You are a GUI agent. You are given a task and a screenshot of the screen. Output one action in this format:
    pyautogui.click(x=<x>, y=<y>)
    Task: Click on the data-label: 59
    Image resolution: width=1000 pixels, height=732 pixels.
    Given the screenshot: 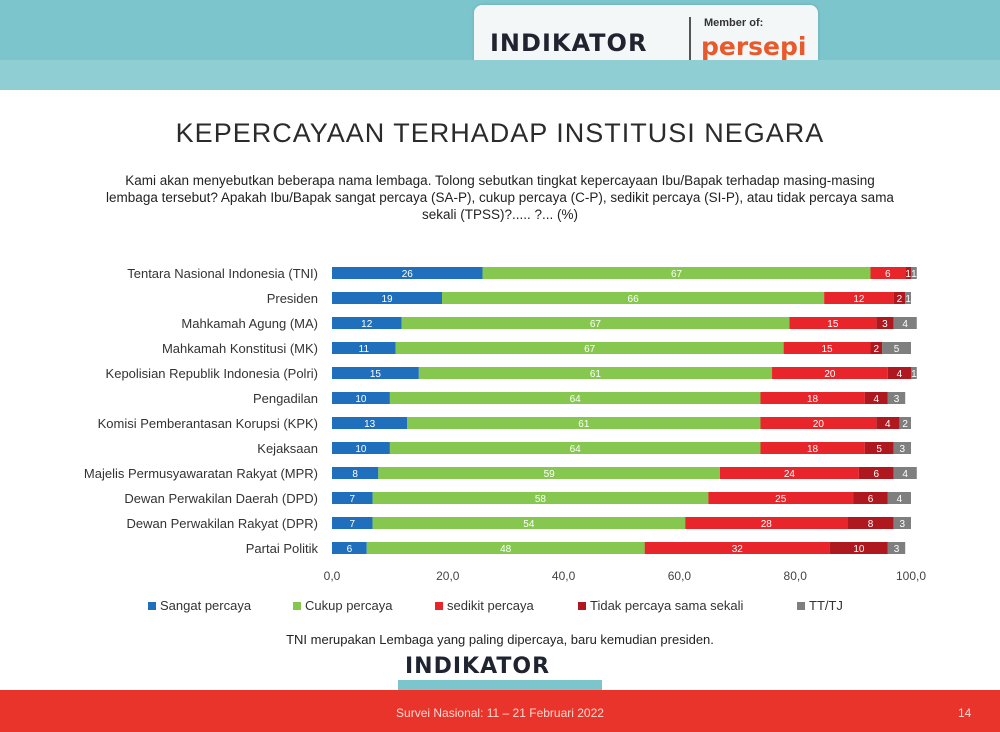 What is the action you would take?
    pyautogui.click(x=550, y=474)
    